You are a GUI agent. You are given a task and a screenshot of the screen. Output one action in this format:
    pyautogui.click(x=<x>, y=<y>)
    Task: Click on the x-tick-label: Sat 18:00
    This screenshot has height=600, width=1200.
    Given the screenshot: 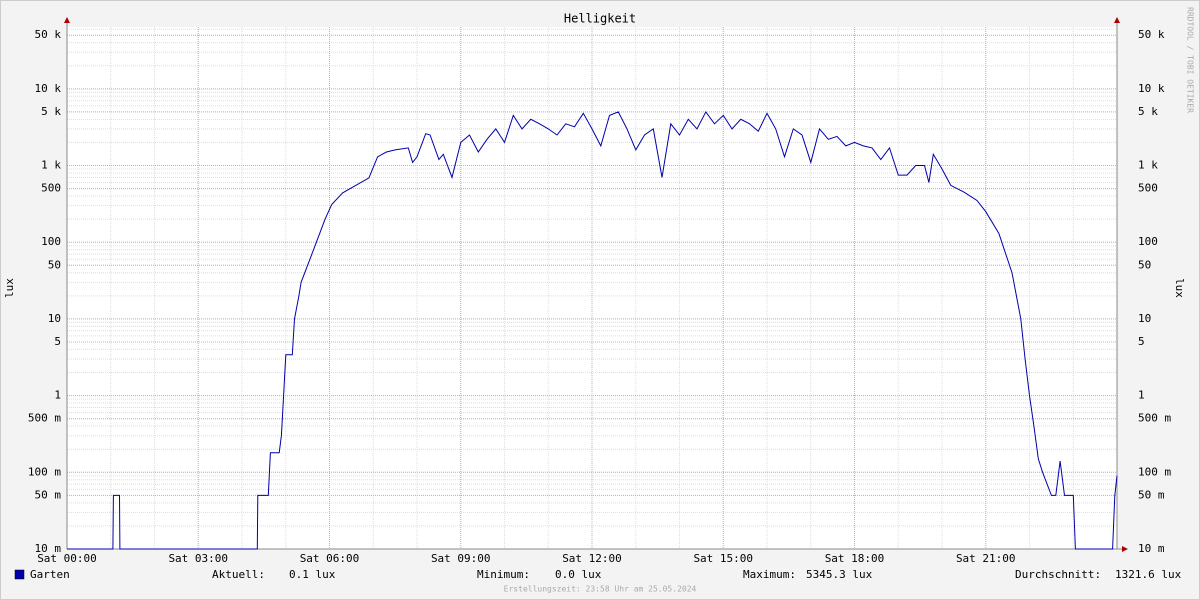 What is the action you would take?
    pyautogui.click(x=855, y=558)
    